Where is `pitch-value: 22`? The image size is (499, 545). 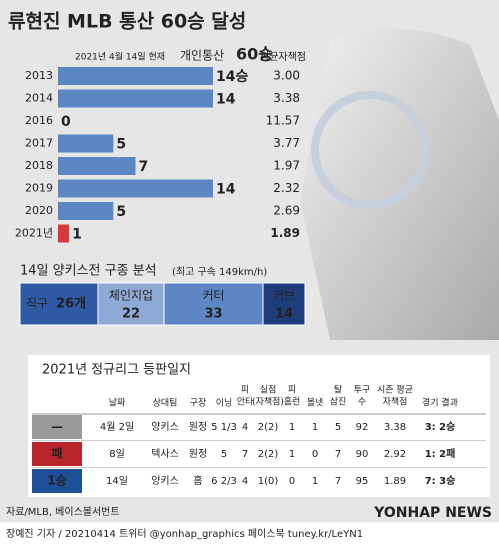 pitch-value: 22 is located at coordinates (131, 314).